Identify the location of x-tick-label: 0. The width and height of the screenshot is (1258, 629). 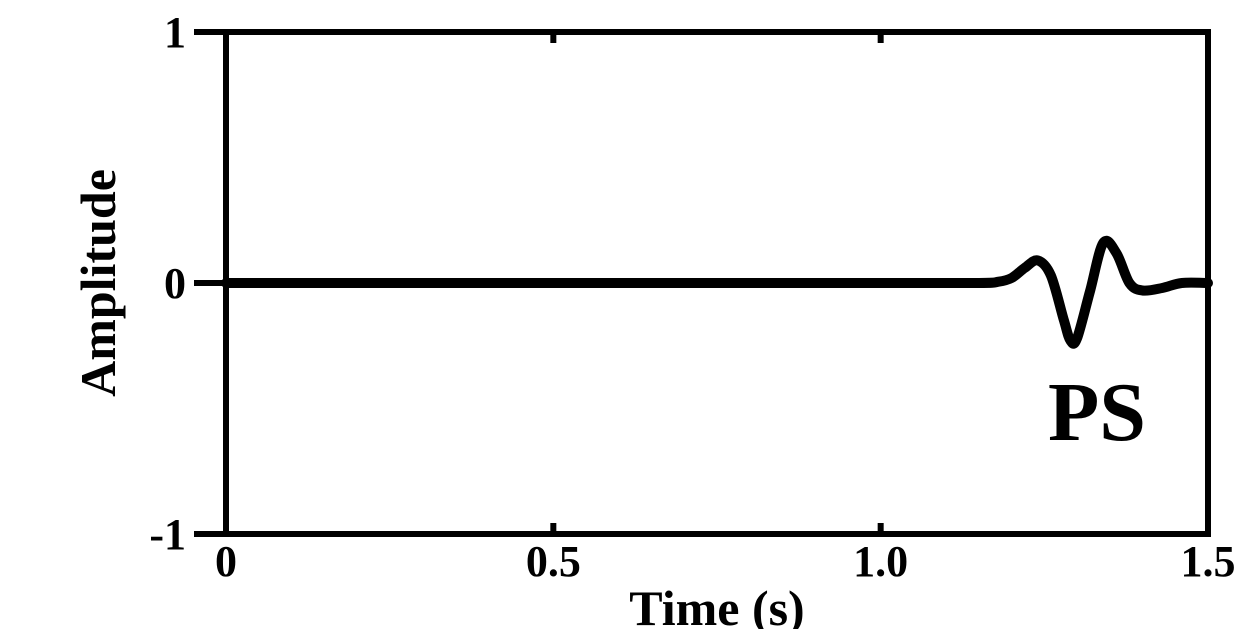
(226, 561).